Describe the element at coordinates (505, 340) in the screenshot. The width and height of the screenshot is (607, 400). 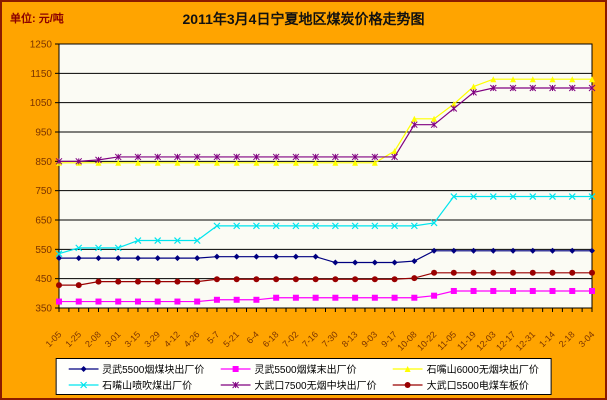
I see `x-tick-label: 12-17` at that location.